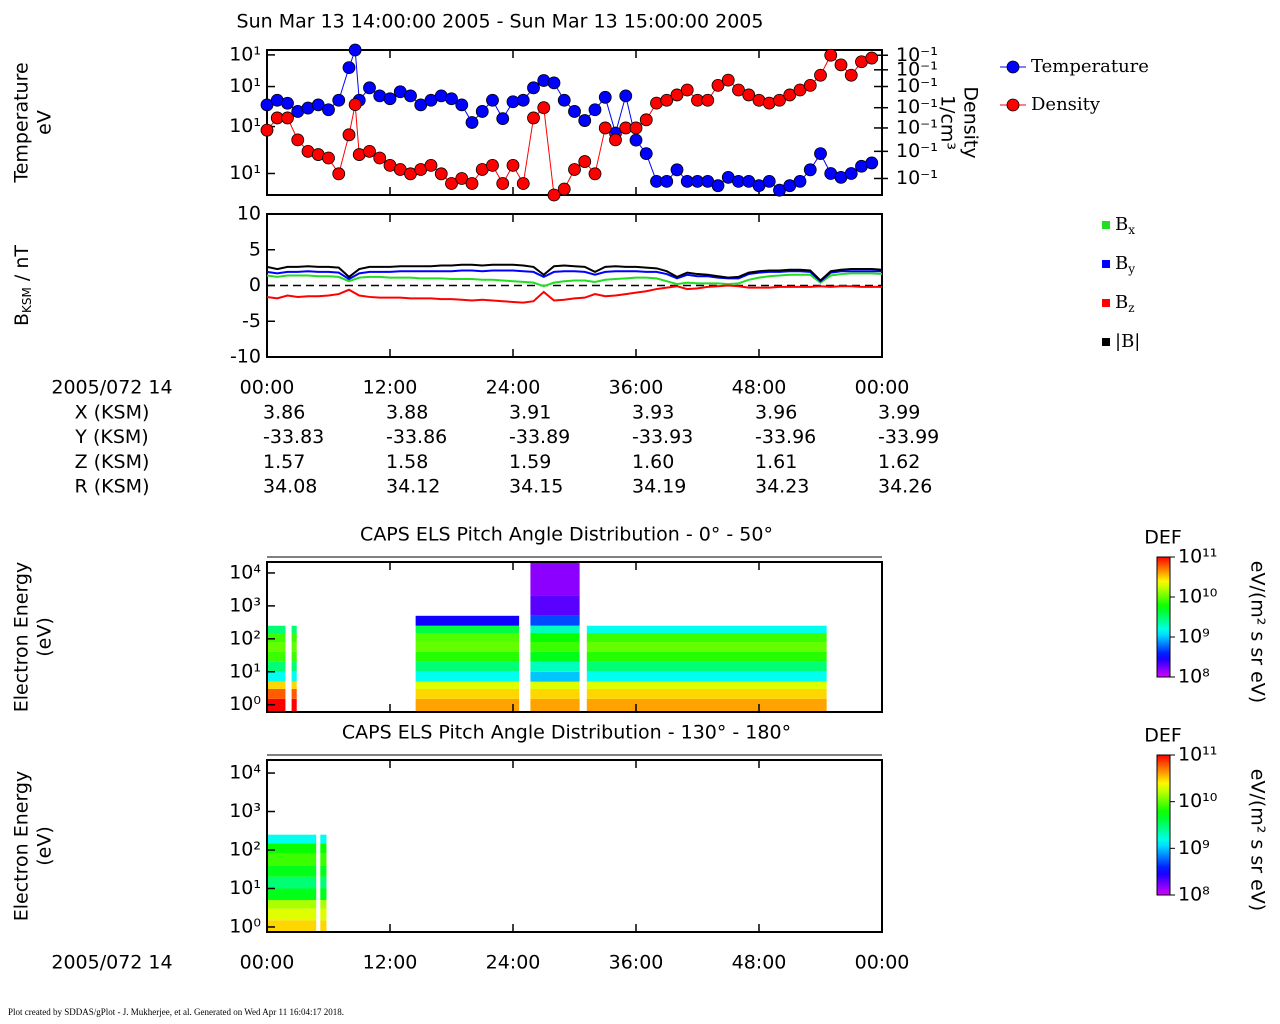 The image size is (1280, 1024). I want to click on axis-label: Density, so click(971, 122).